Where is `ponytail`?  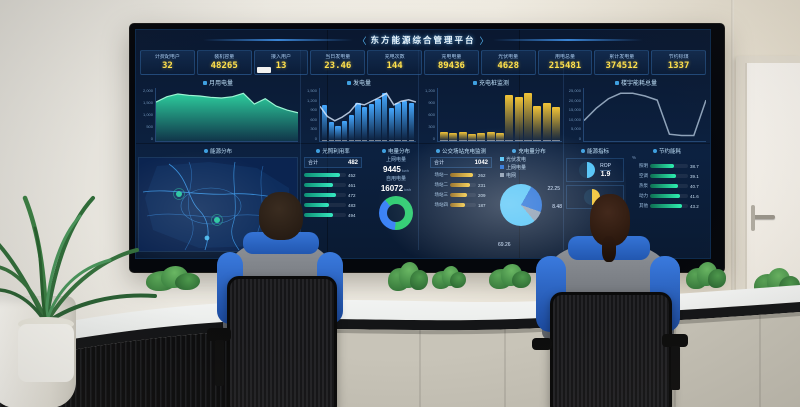
ponytail is located at coordinates (609, 249).